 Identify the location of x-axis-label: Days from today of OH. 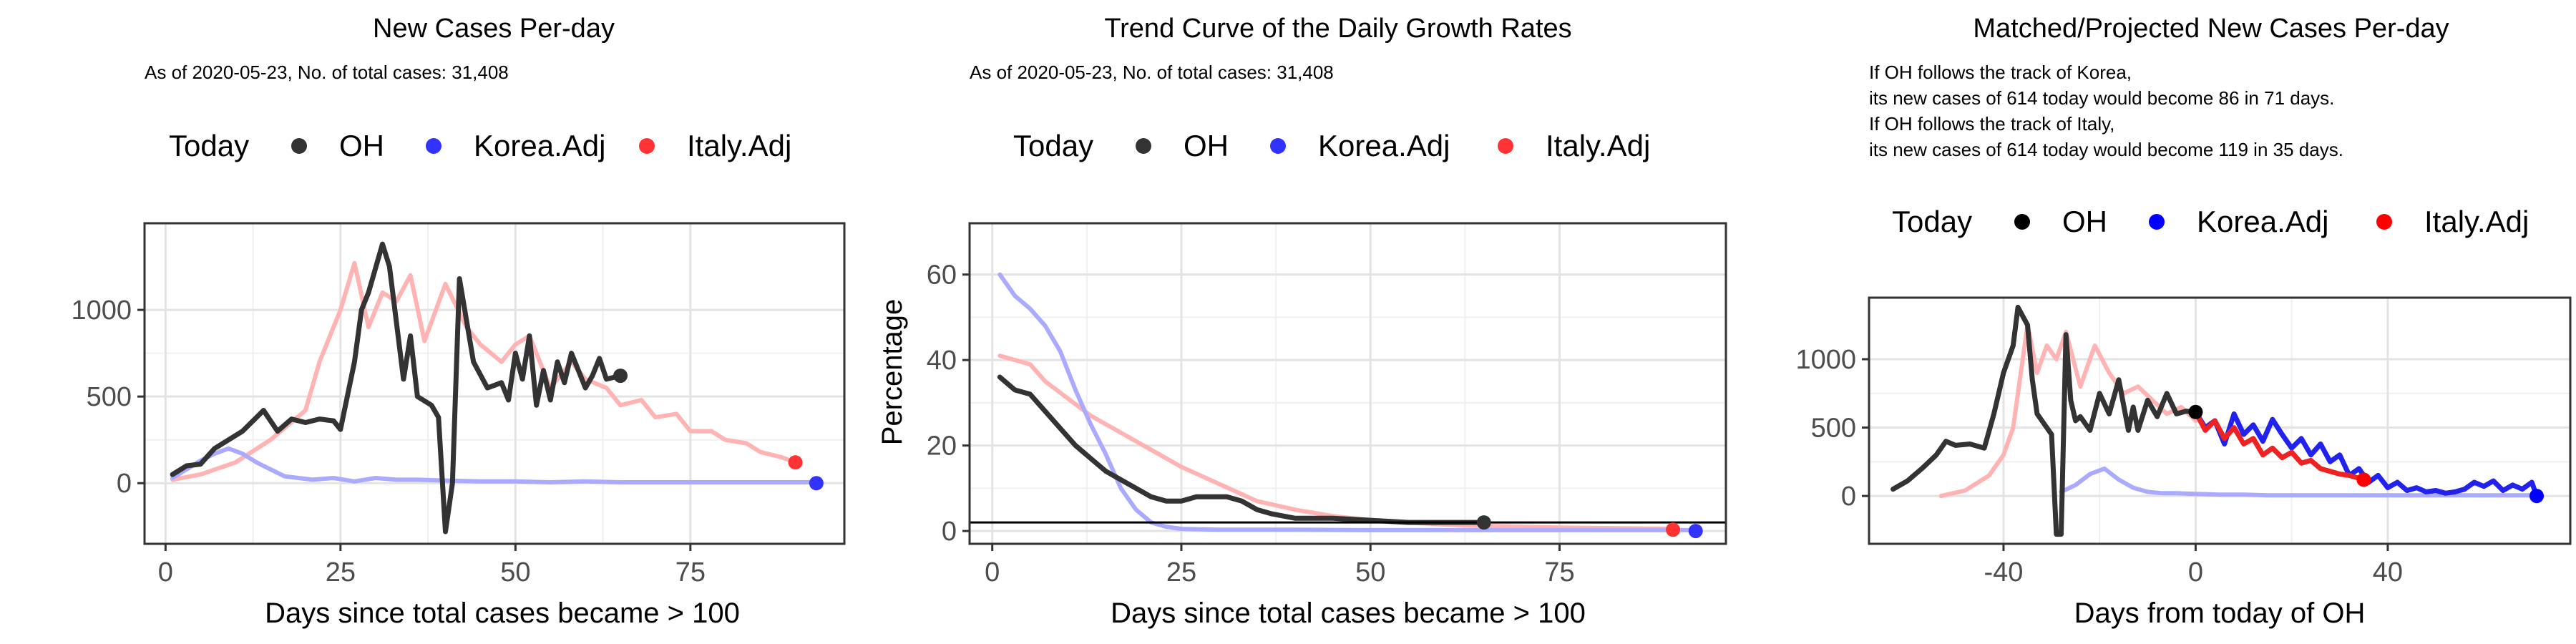
(2220, 613).